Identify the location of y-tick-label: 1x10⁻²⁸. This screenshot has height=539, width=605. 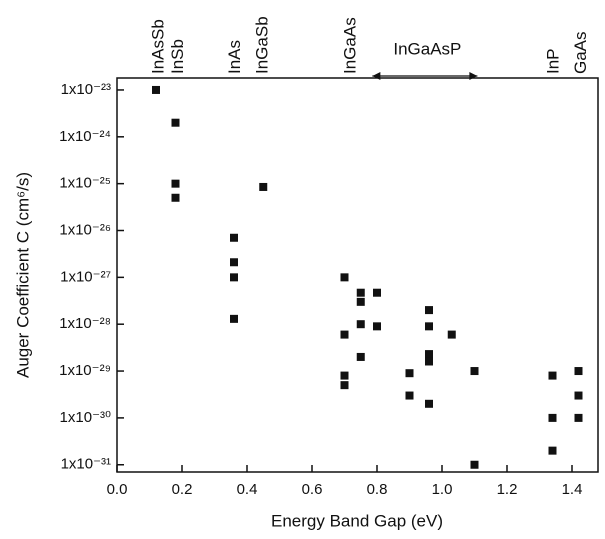
(85, 323).